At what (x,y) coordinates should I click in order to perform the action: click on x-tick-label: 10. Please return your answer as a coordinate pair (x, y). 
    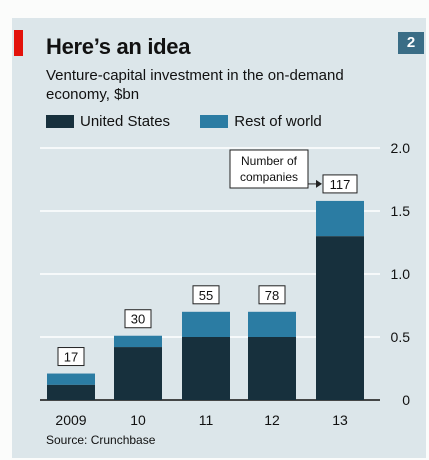
    Looking at the image, I should click on (138, 420).